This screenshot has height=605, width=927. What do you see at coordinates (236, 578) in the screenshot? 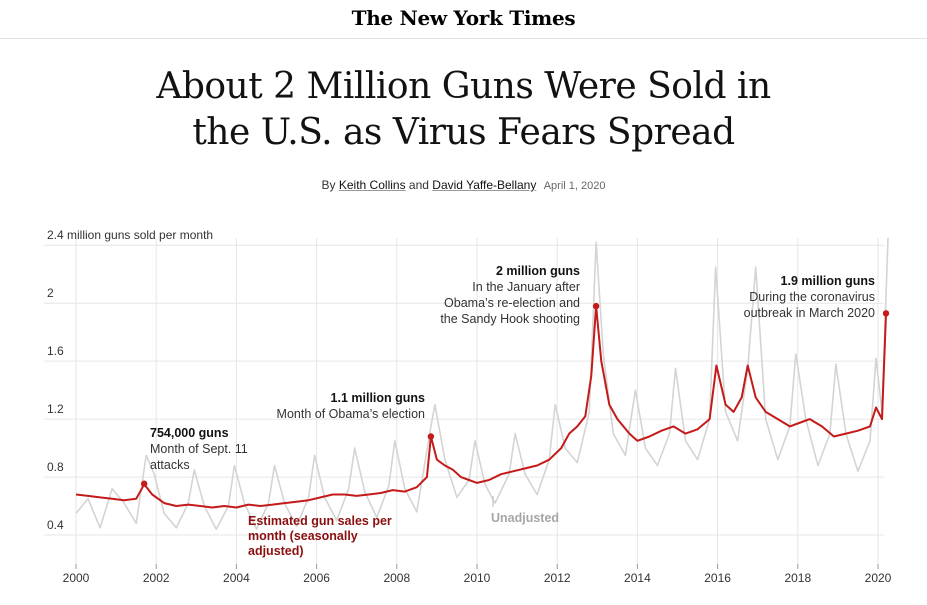
I see `x-tick-label: 2004` at bounding box center [236, 578].